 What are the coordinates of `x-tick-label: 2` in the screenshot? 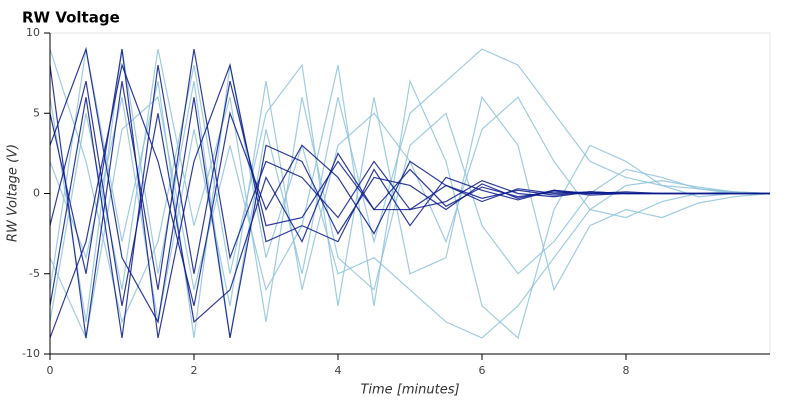 It's located at (194, 370).